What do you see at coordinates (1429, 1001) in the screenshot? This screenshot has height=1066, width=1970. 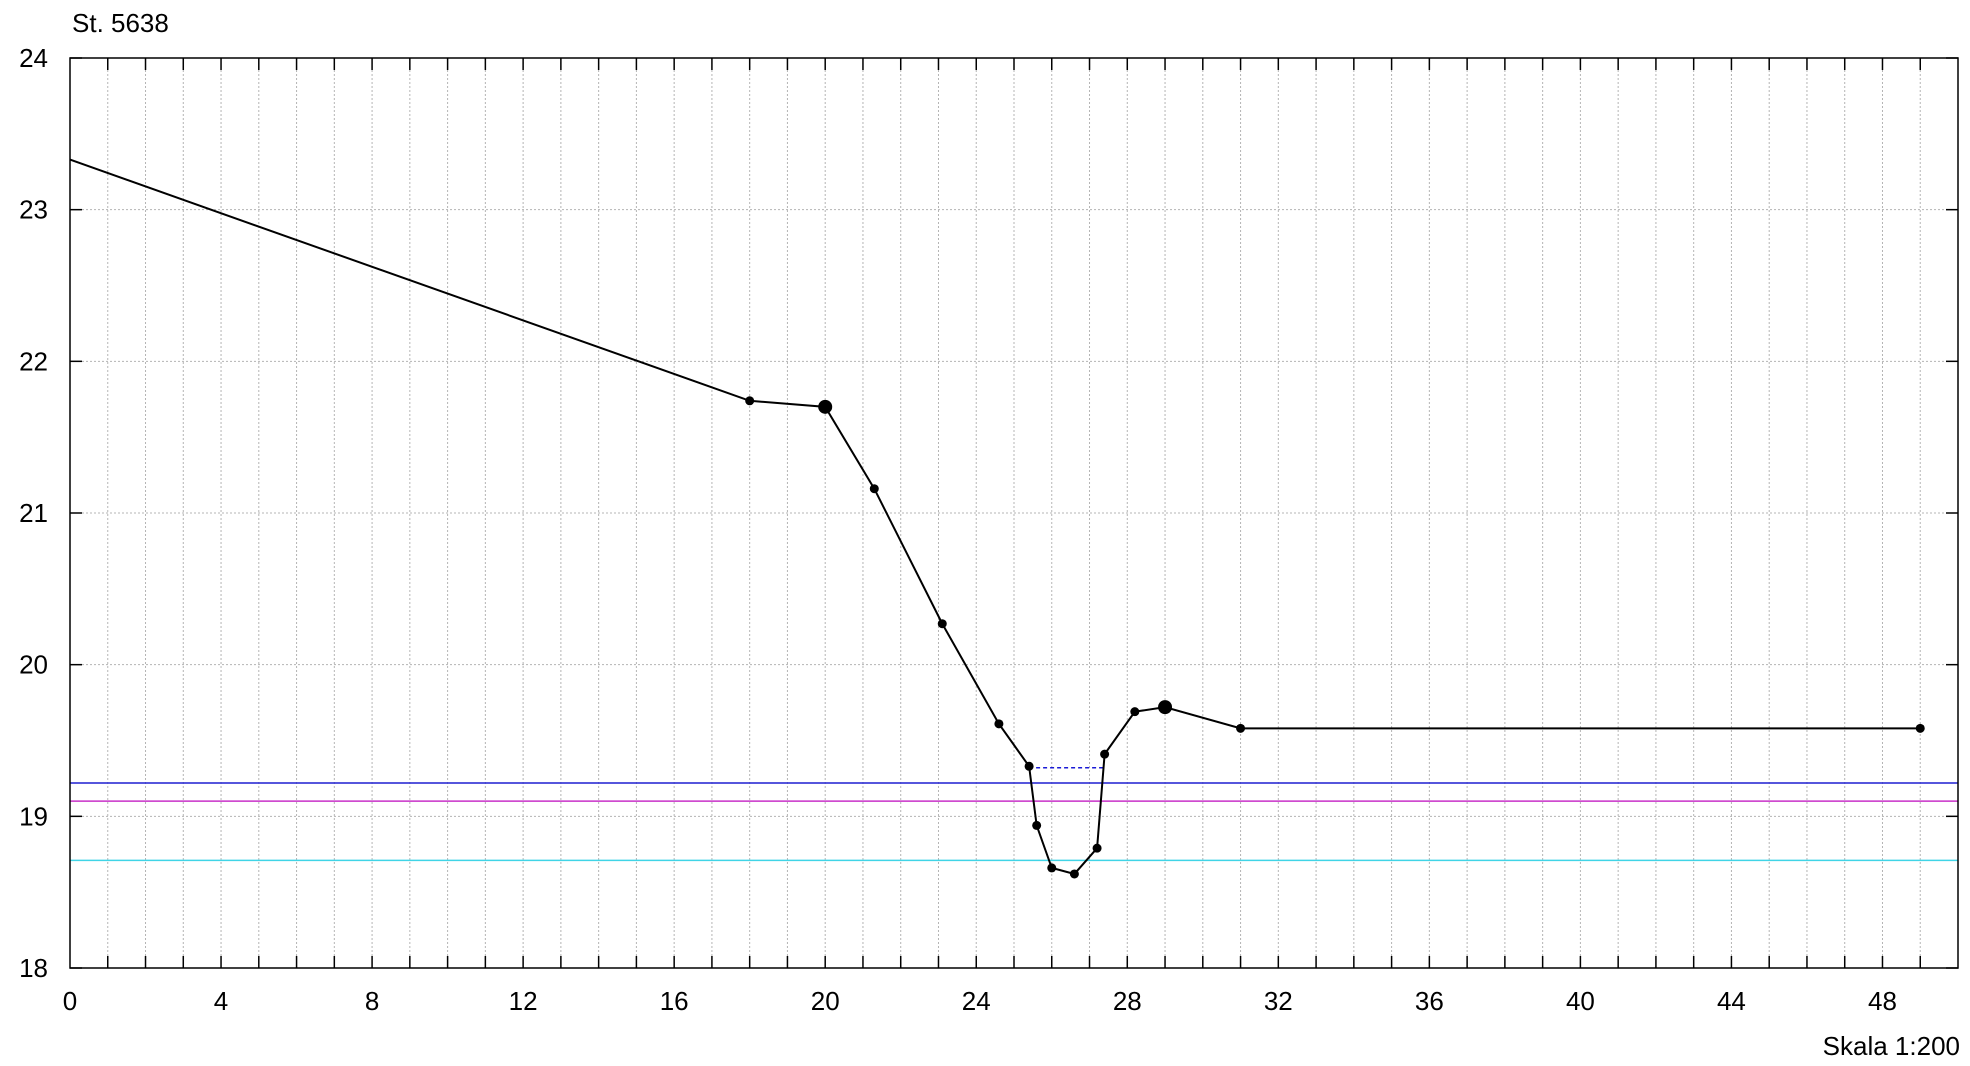 I see `x-tick-label: 36` at bounding box center [1429, 1001].